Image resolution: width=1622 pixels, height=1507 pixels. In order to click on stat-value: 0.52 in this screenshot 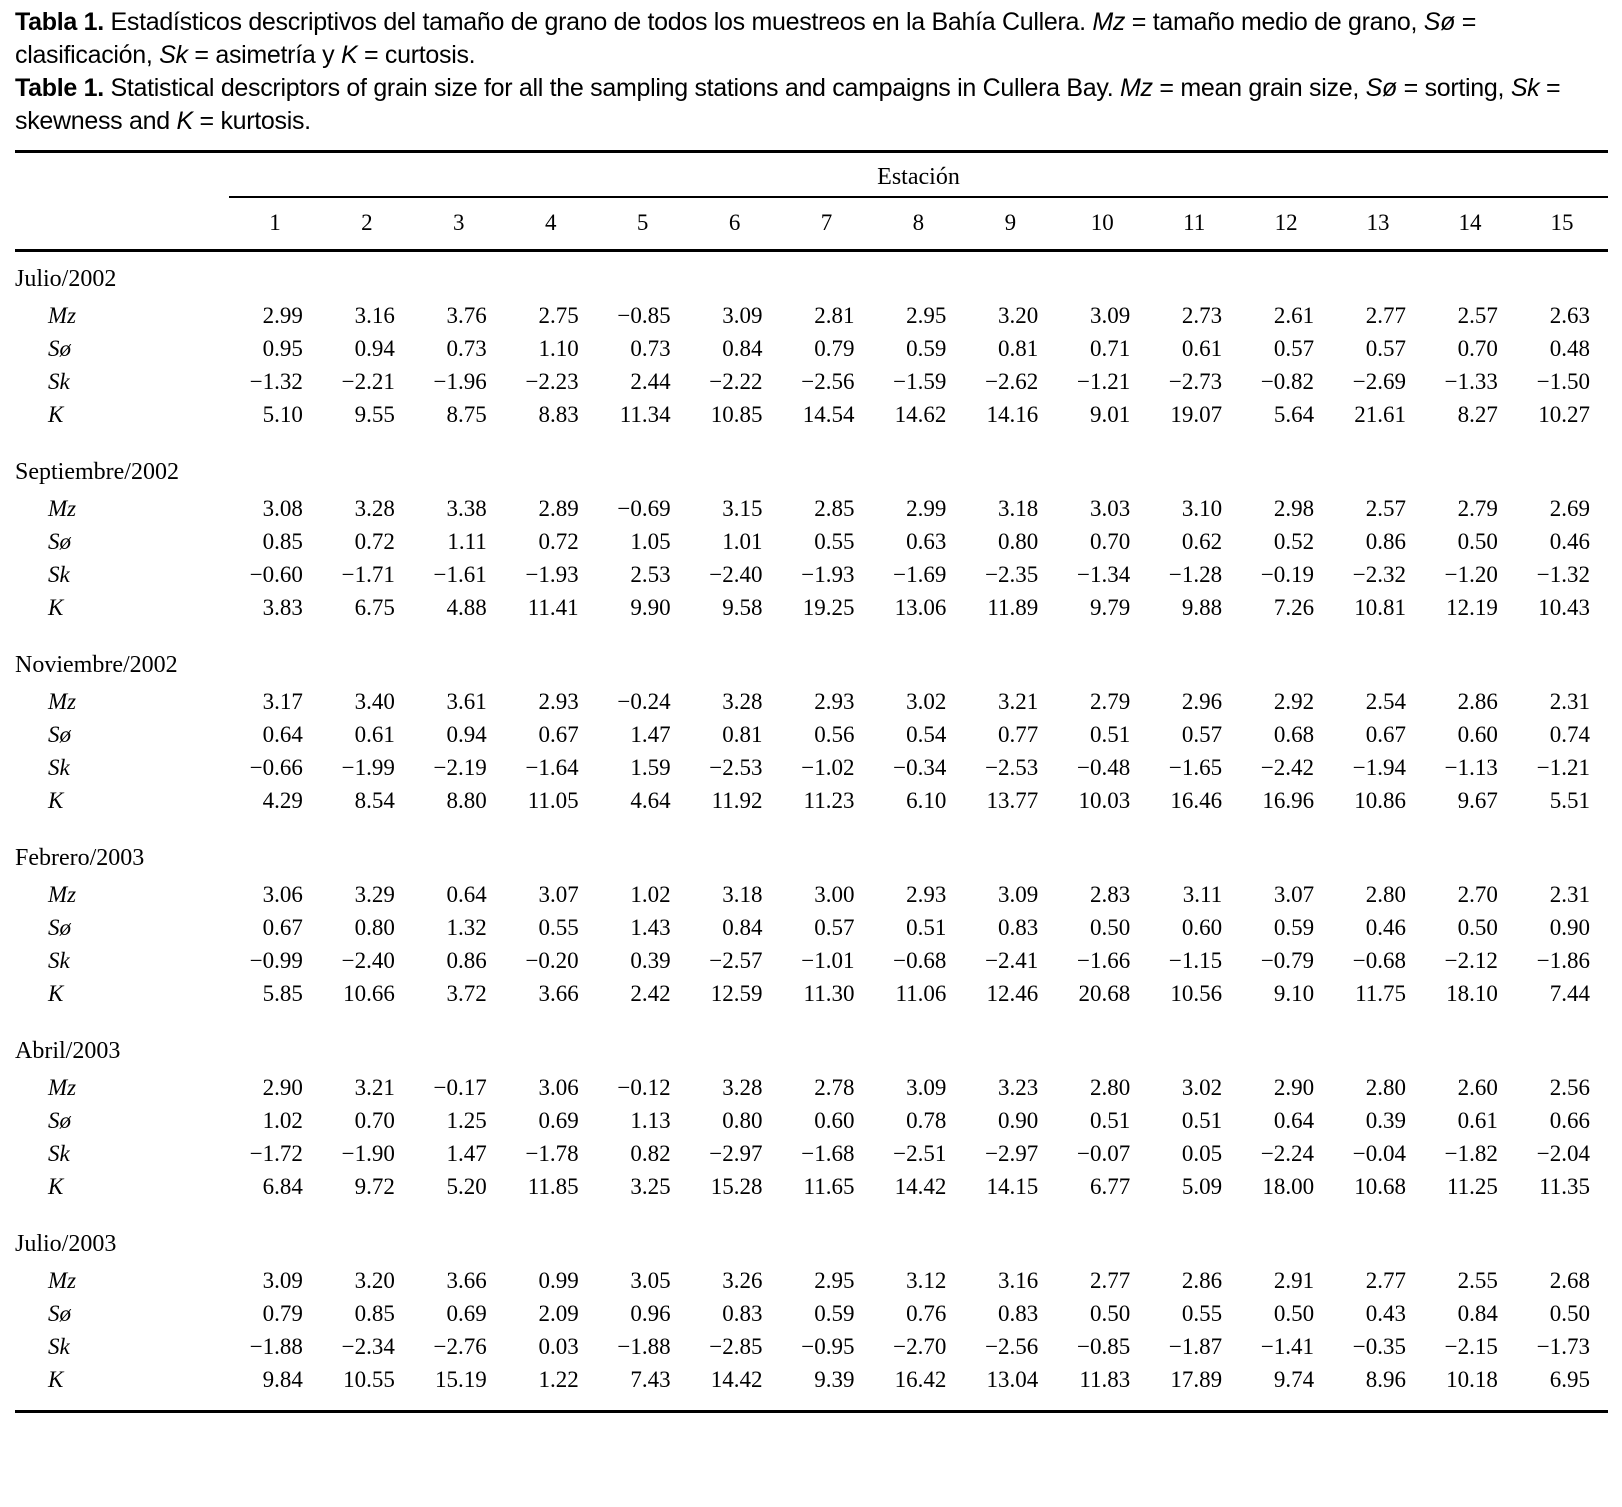, I will do `click(1294, 541)`.